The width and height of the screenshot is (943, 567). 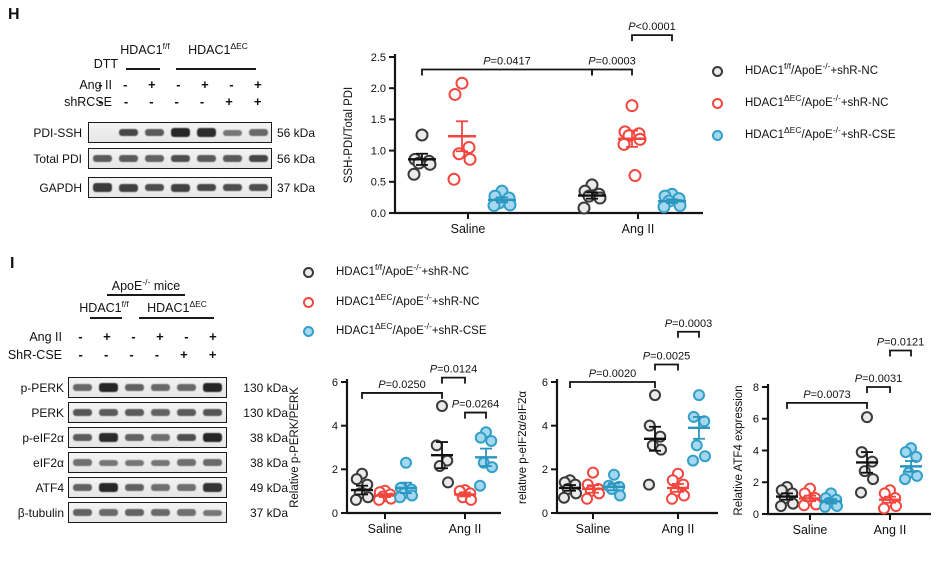 I want to click on p-value-label: P=0.0031, so click(x=878, y=379).